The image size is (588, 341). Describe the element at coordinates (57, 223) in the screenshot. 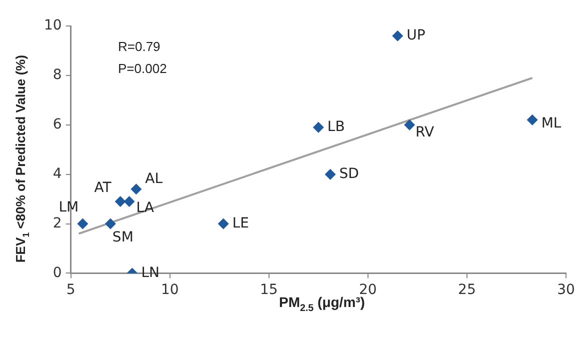

I see `y-tick-label: 2` at that location.